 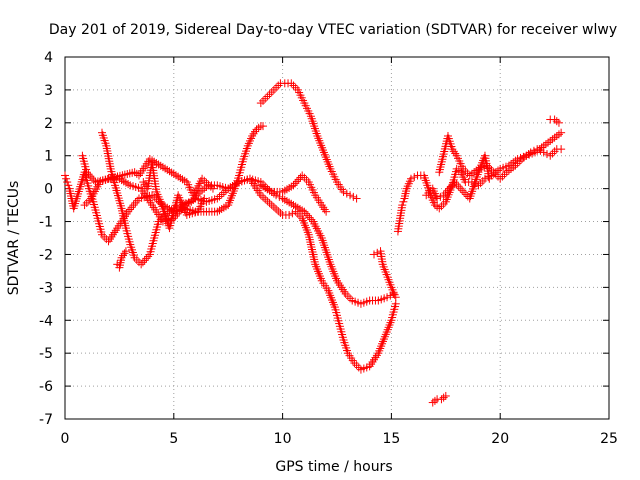 What do you see at coordinates (48, 124) in the screenshot?
I see `y-tick-label: 2` at bounding box center [48, 124].